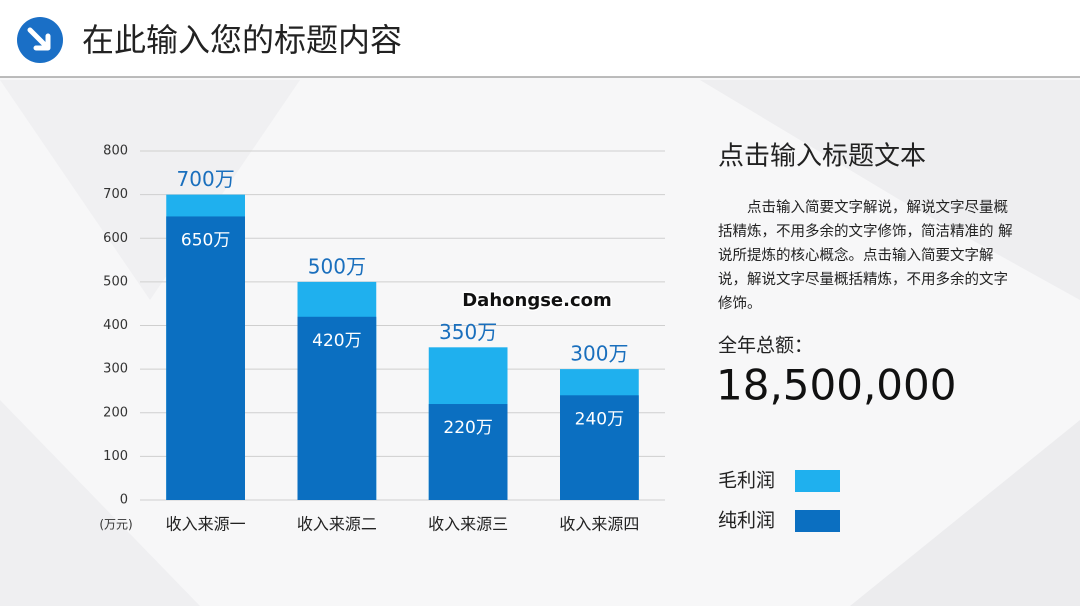  I want to click on side-heading: 点击输入标题文本, so click(822, 157).